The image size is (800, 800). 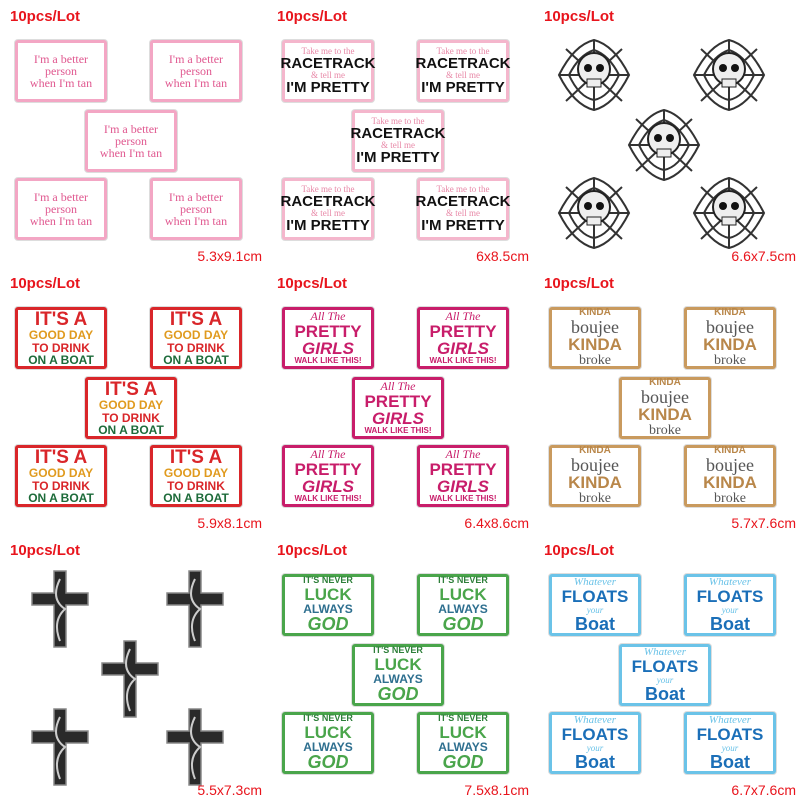 I want to click on patch-text: I'M PRETTY, so click(x=328, y=226).